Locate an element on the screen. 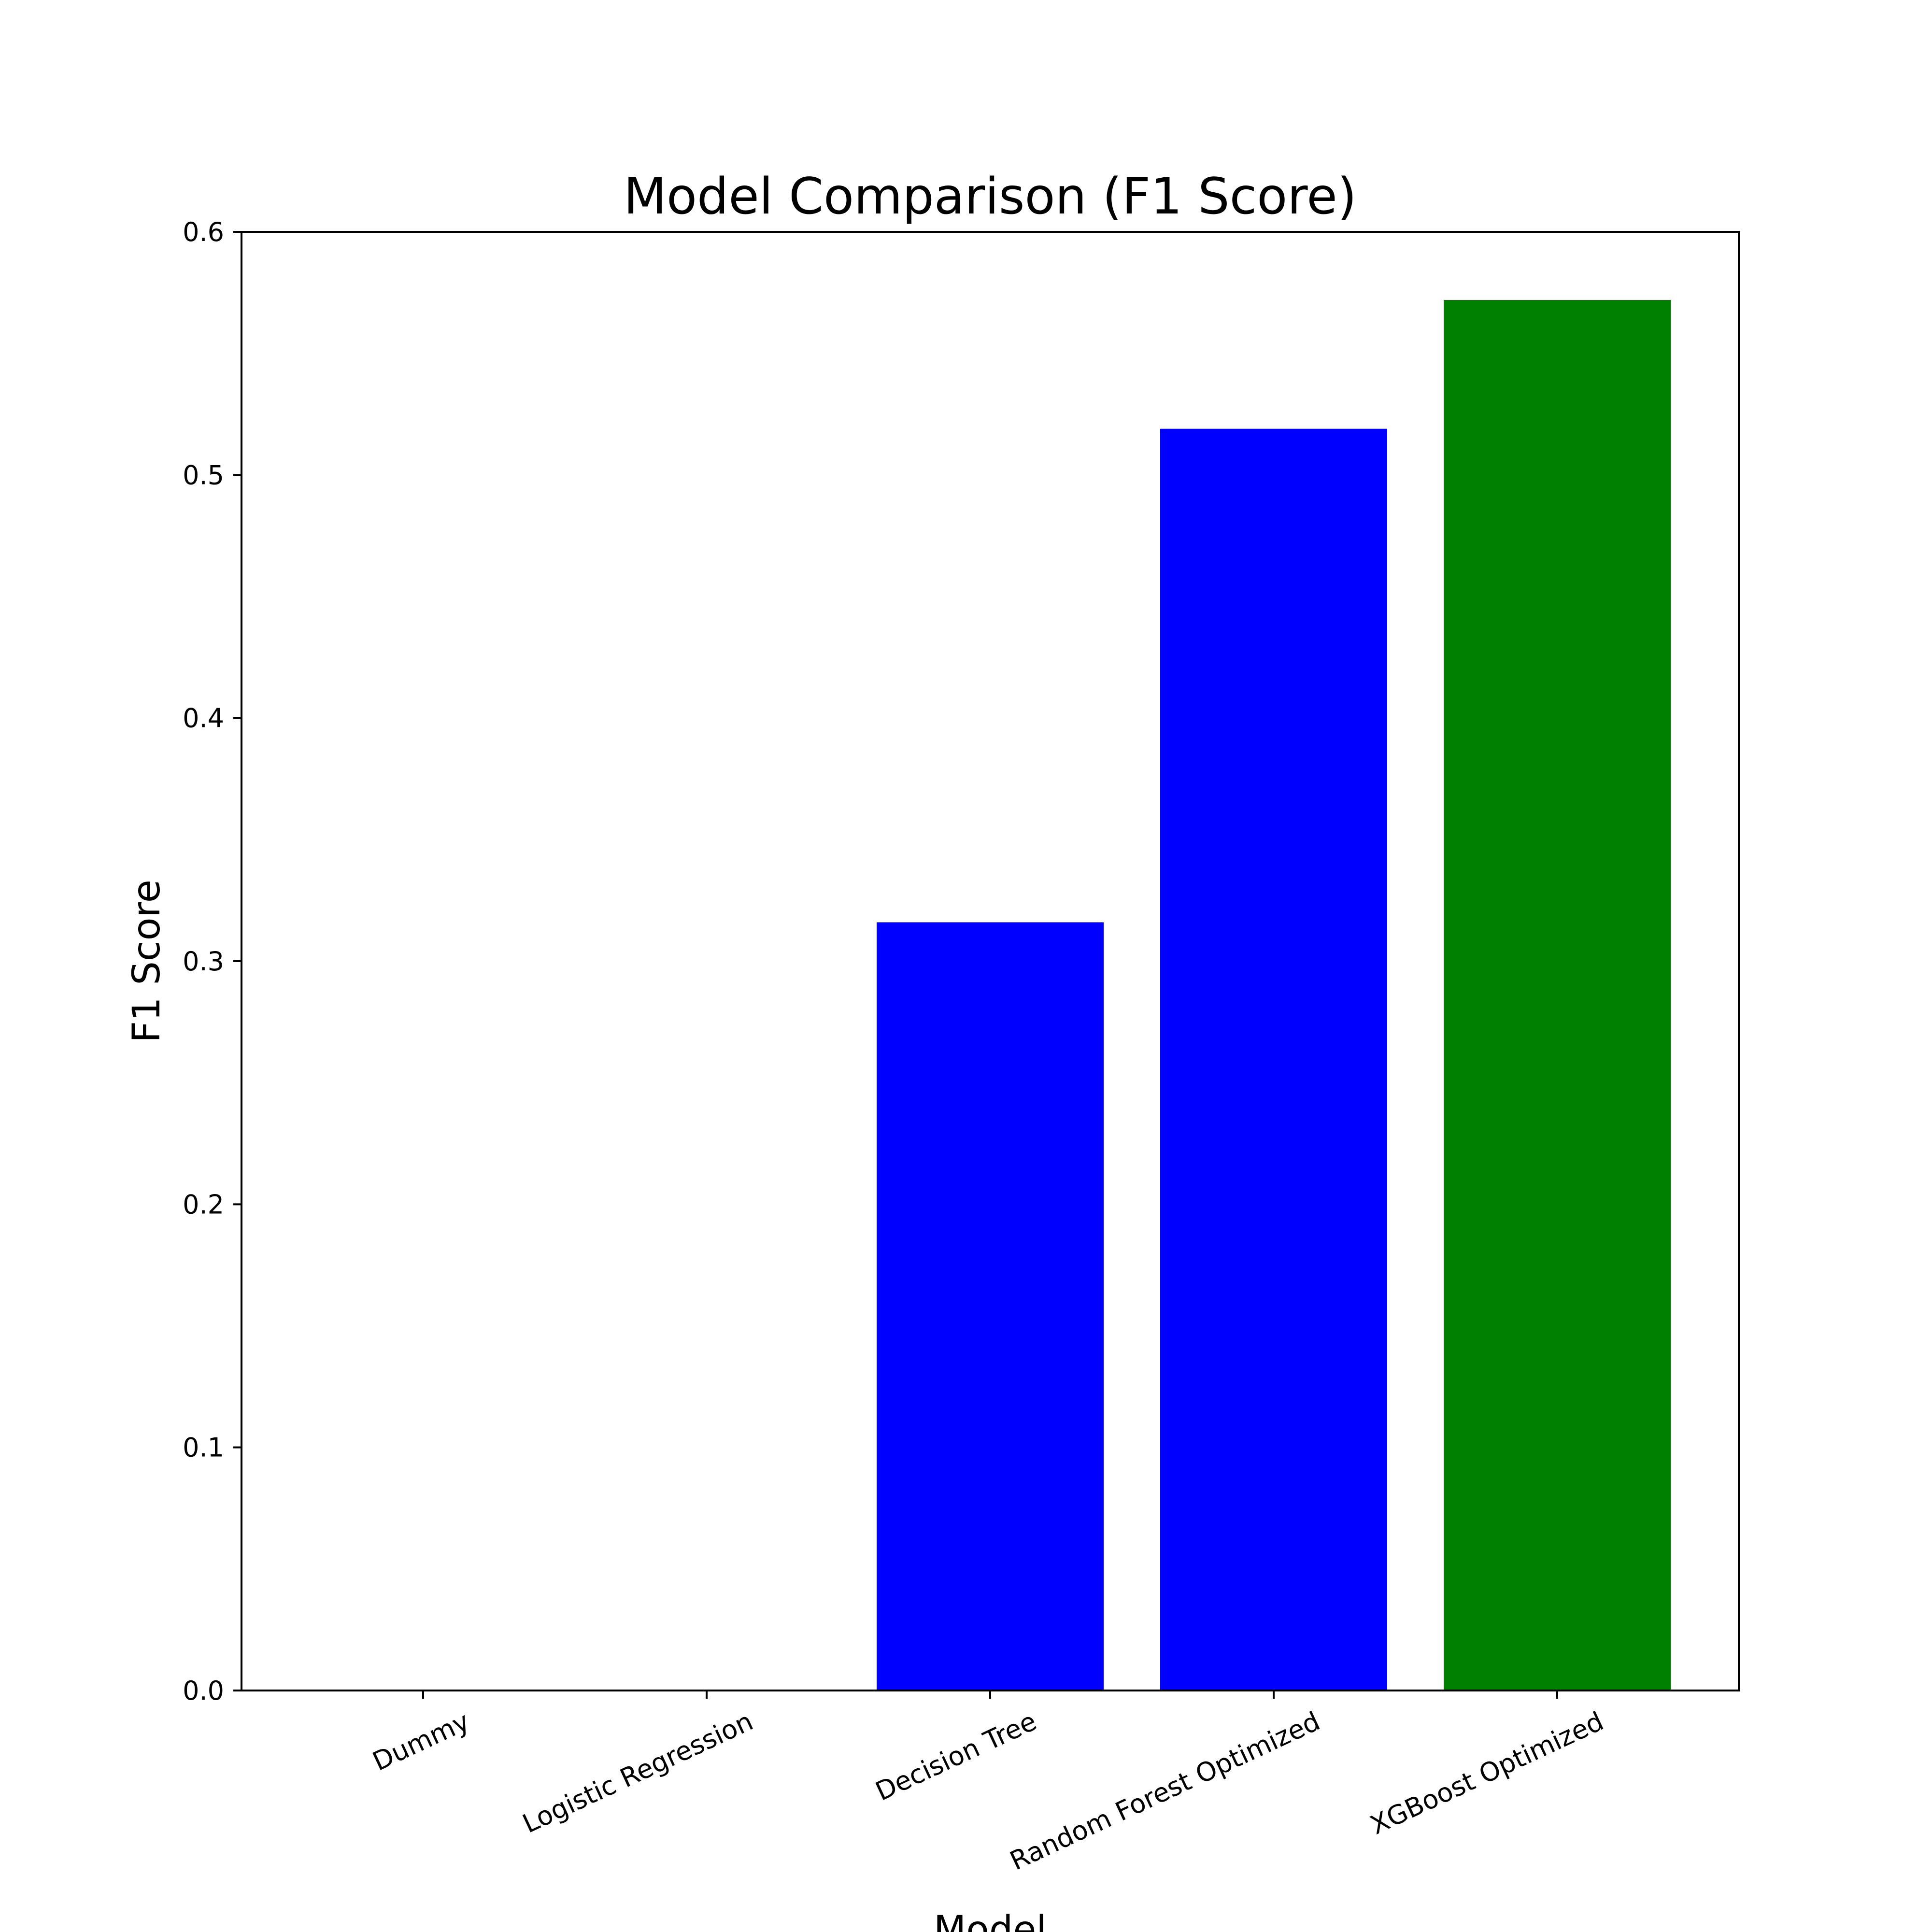 This screenshot has width=1932, height=1932. y-tick-label: 0.1 is located at coordinates (203, 1448).